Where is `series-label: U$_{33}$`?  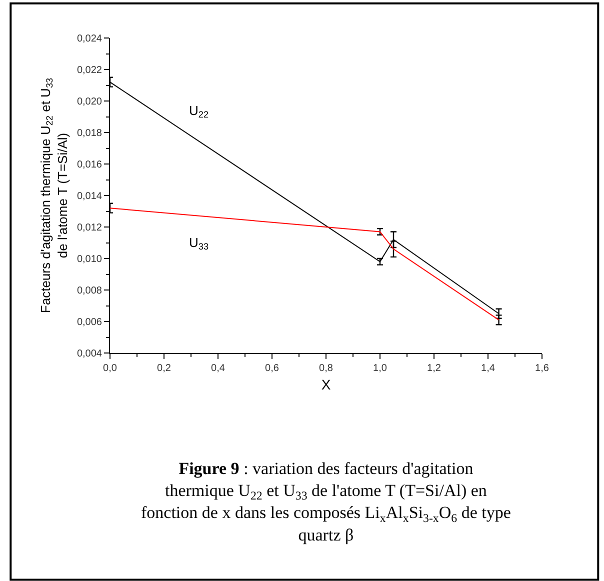
series-label: U$_{33}$ is located at coordinates (199, 243).